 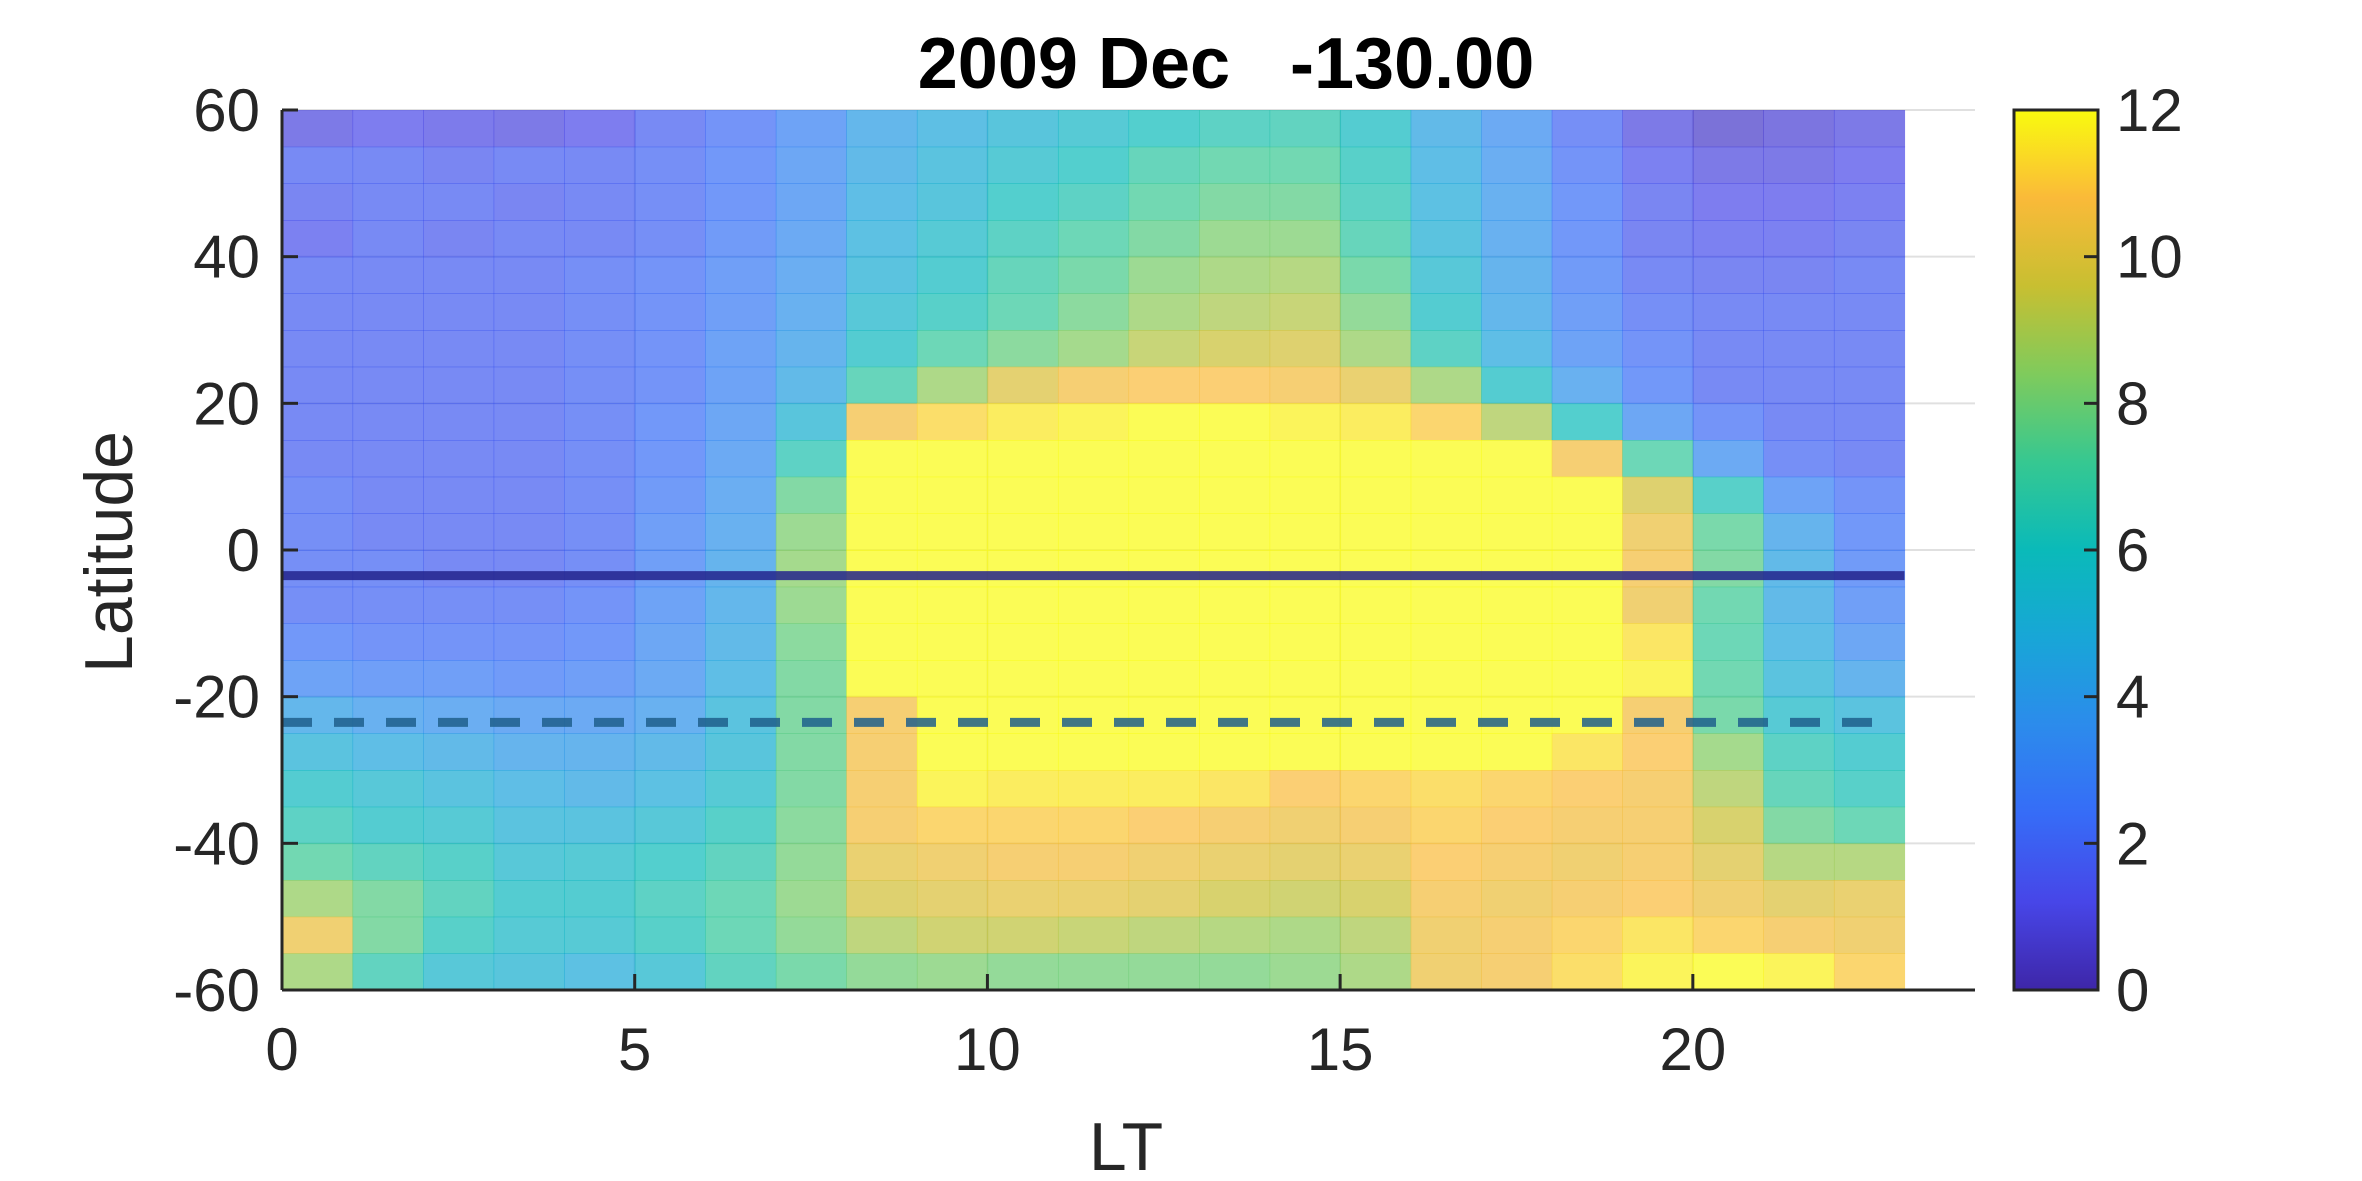 What do you see at coordinates (216, 990) in the screenshot?
I see `y-tick-label: -60` at bounding box center [216, 990].